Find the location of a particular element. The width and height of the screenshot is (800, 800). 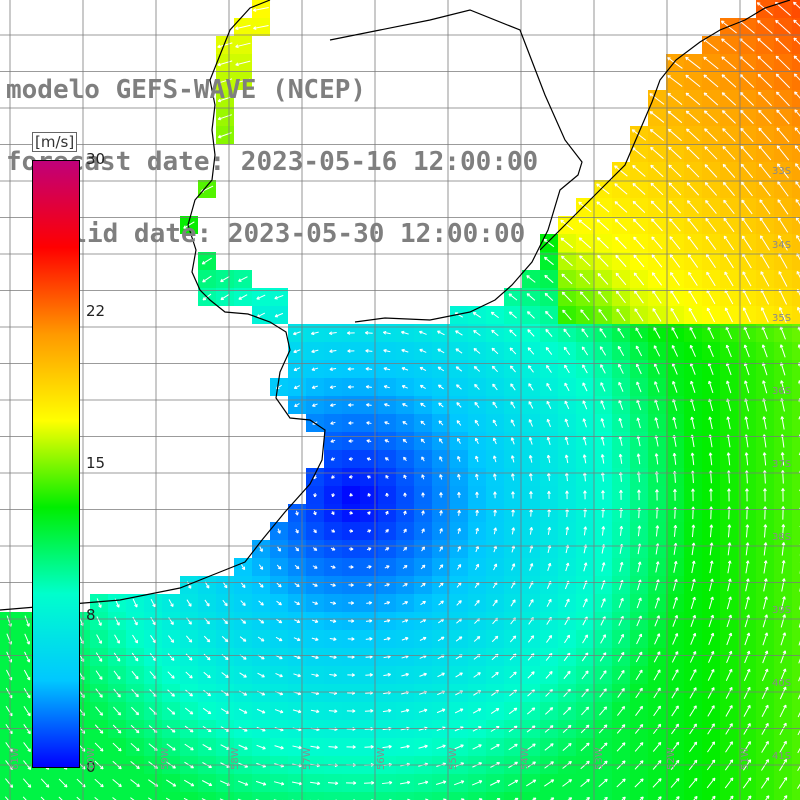

colorbar-tick-15: 15 is located at coordinates (96, 463).